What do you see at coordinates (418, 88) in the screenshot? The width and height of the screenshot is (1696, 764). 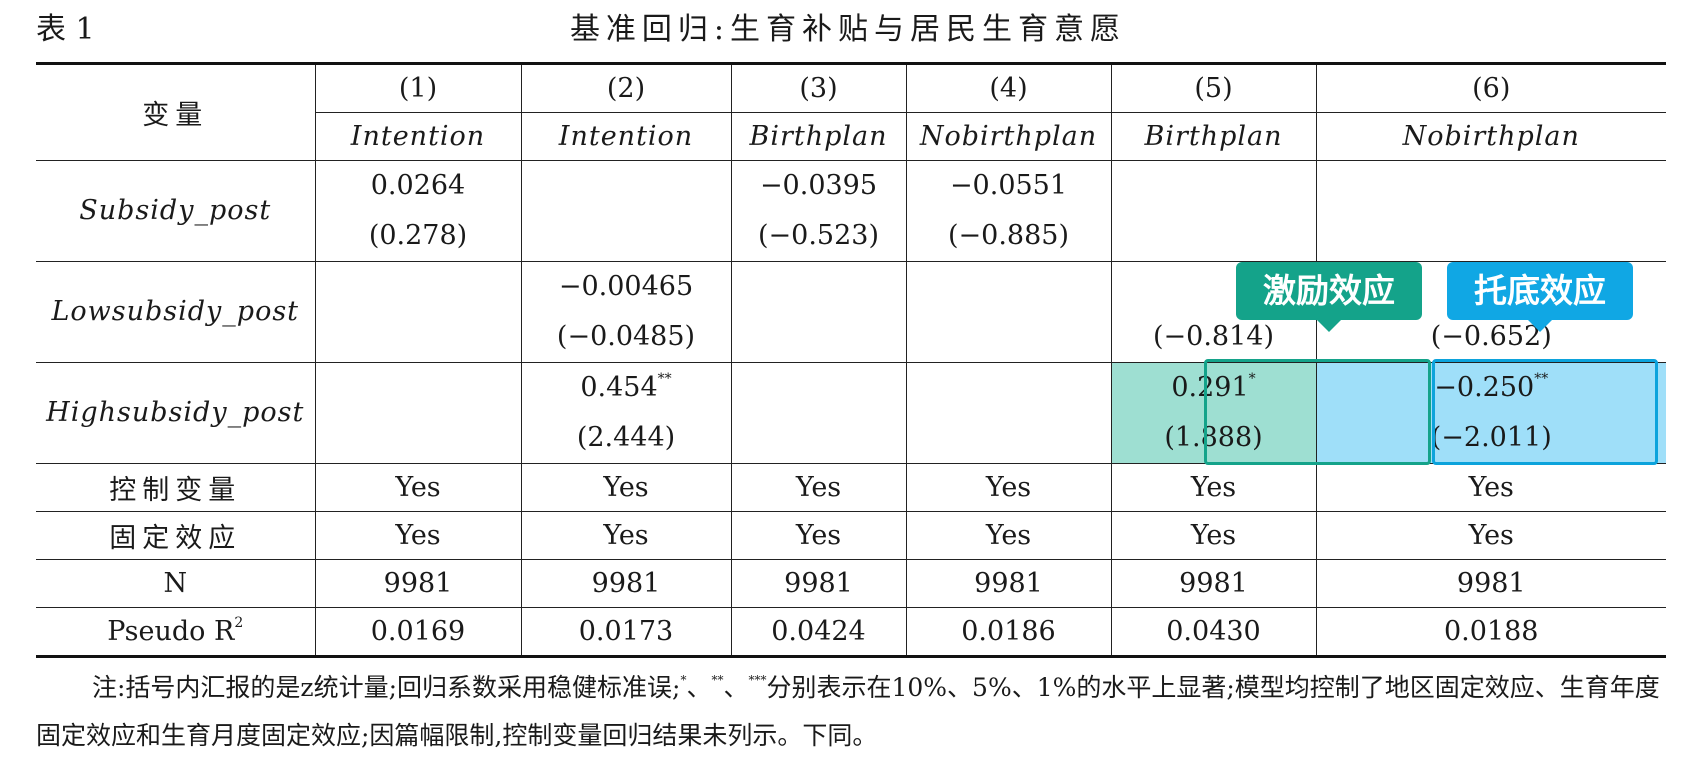 I see `column-number: (1)` at bounding box center [418, 88].